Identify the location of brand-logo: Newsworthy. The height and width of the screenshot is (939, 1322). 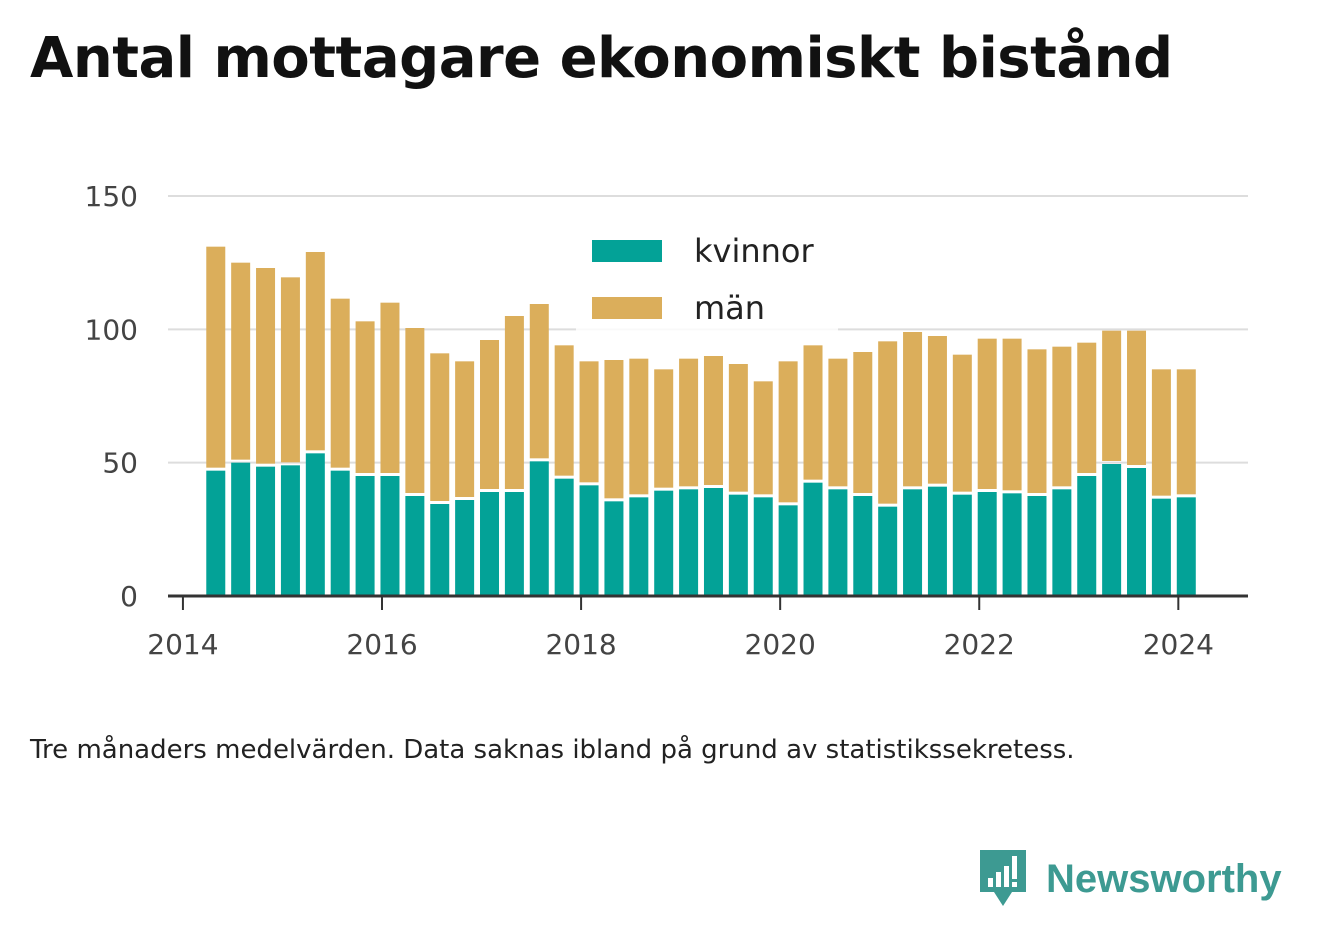
(1130, 879).